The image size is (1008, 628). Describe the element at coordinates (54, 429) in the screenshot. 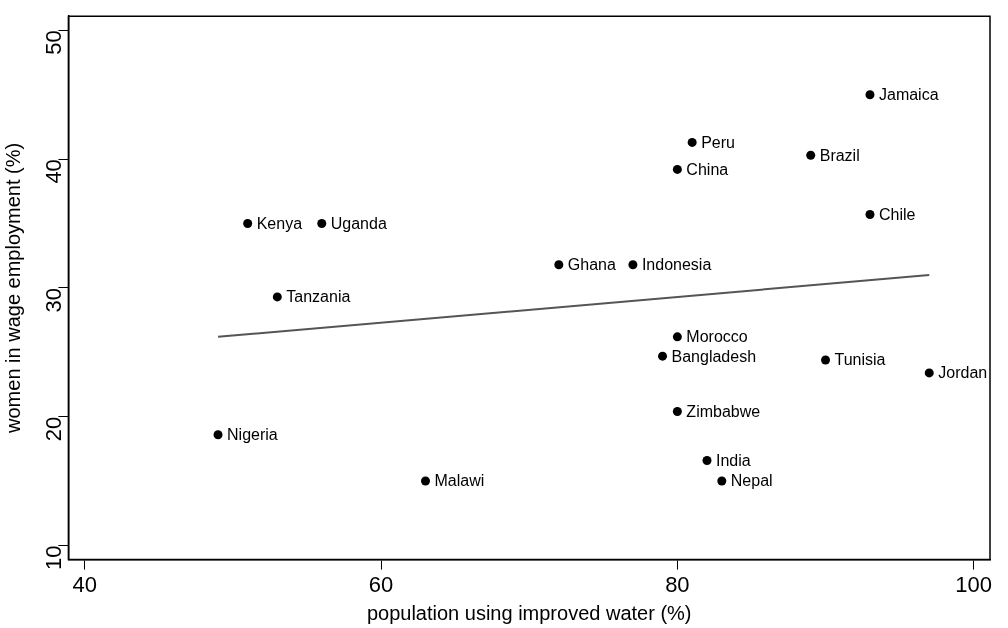

I see `y-tick-label: 20` at that location.